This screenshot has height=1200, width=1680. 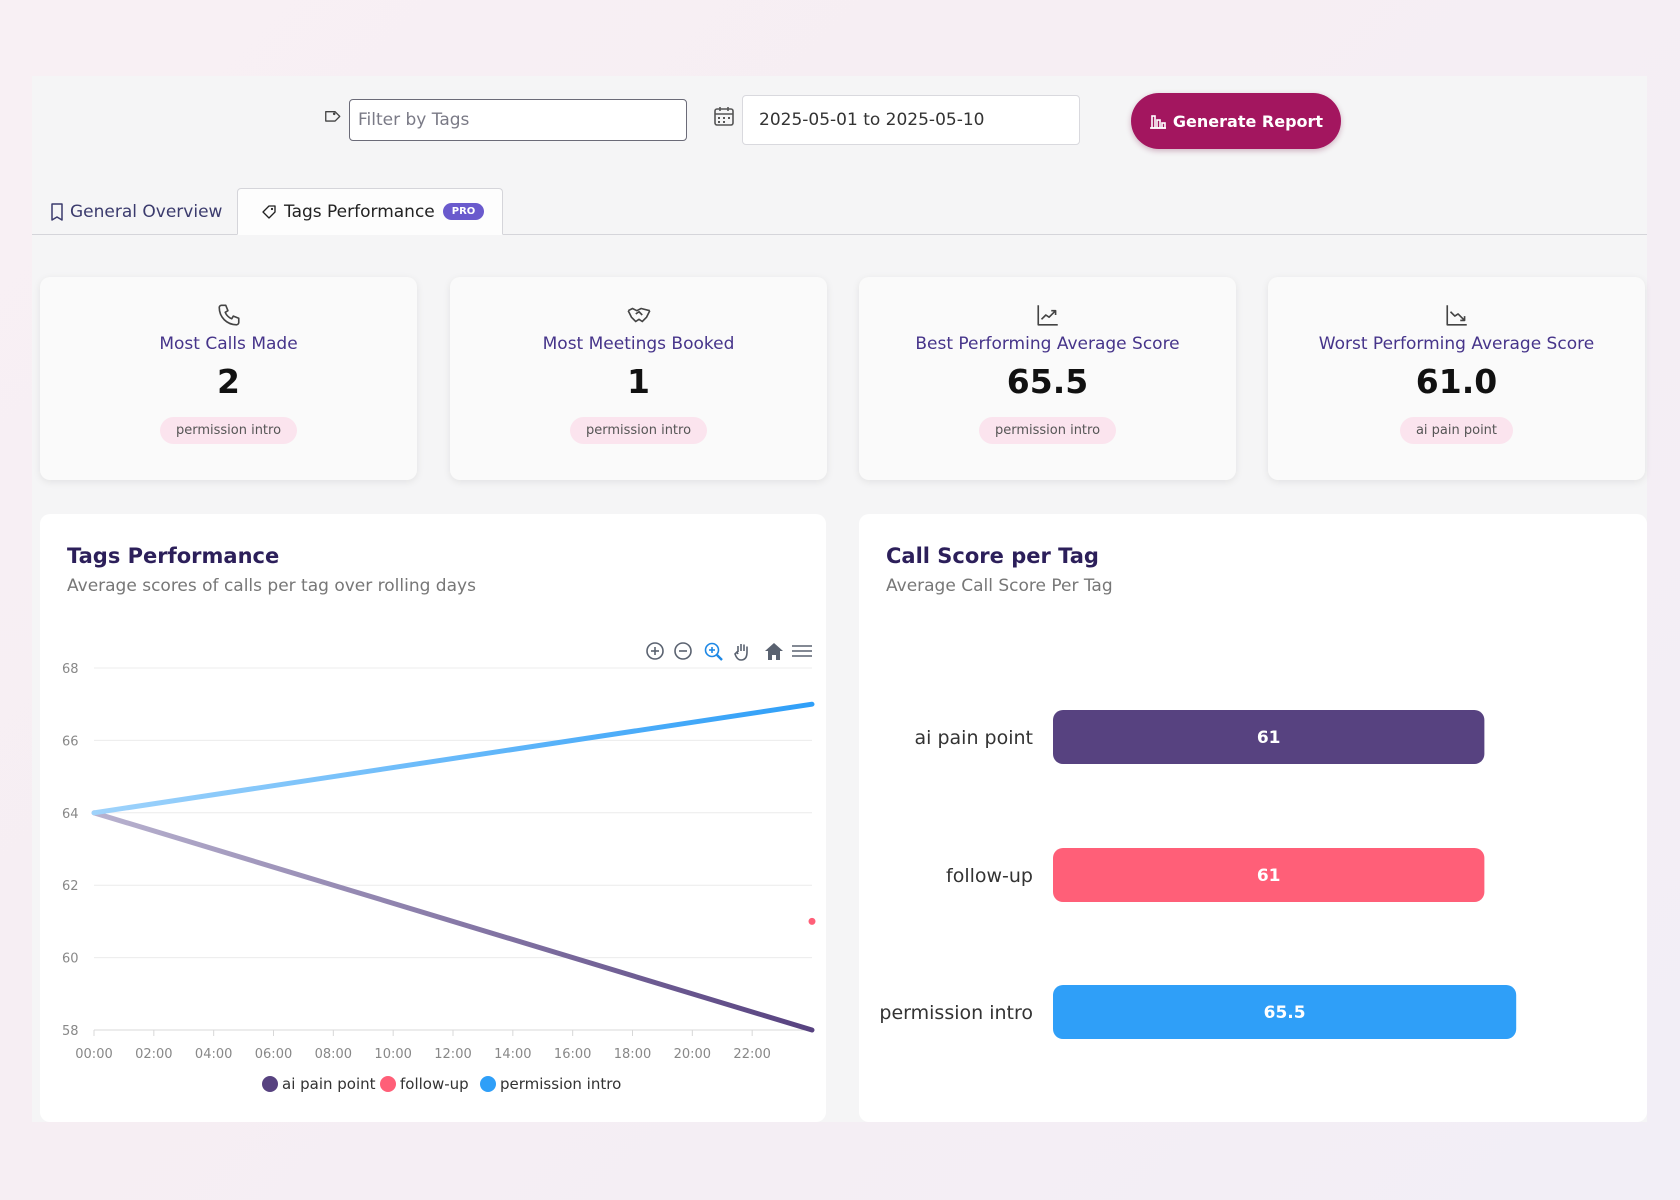 What do you see at coordinates (839, 234) in the screenshot?
I see `tabs-divider` at bounding box center [839, 234].